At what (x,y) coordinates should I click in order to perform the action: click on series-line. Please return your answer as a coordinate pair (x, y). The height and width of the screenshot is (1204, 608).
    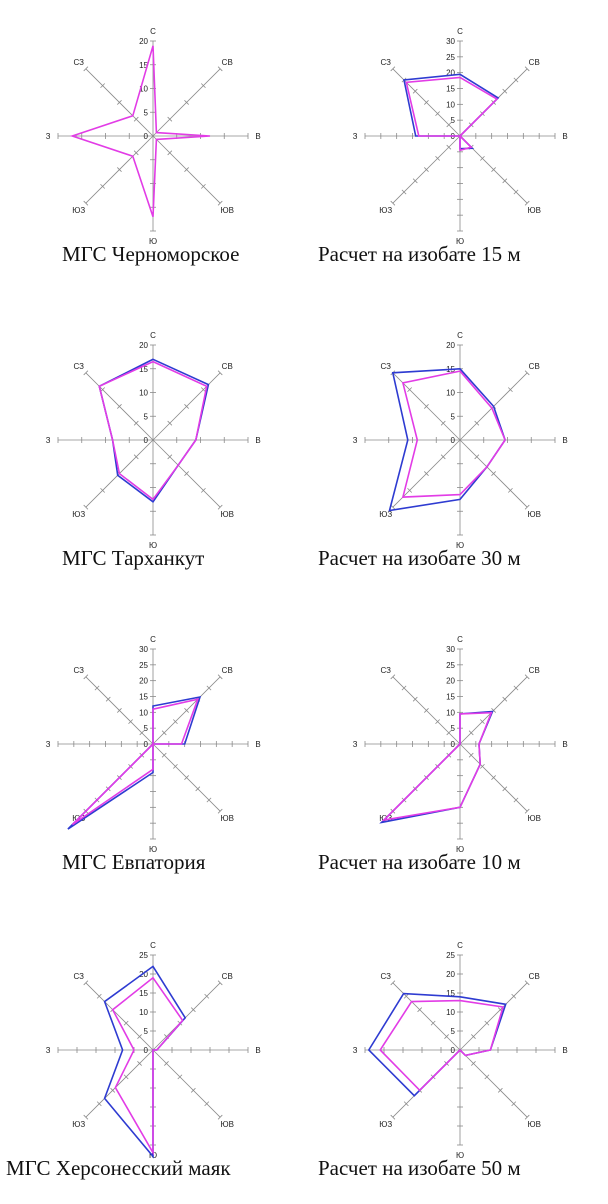
    Looking at the image, I should click on (442, 1045).